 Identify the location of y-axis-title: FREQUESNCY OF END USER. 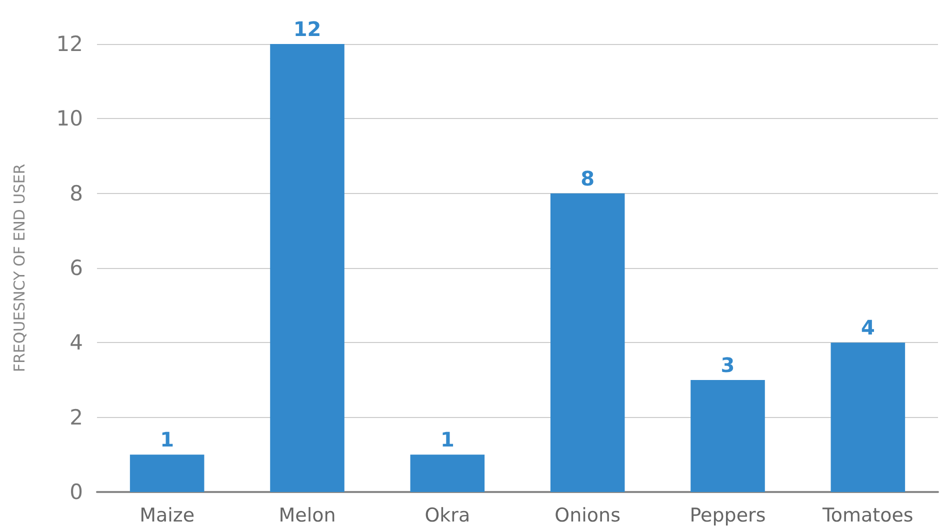
(19, 268).